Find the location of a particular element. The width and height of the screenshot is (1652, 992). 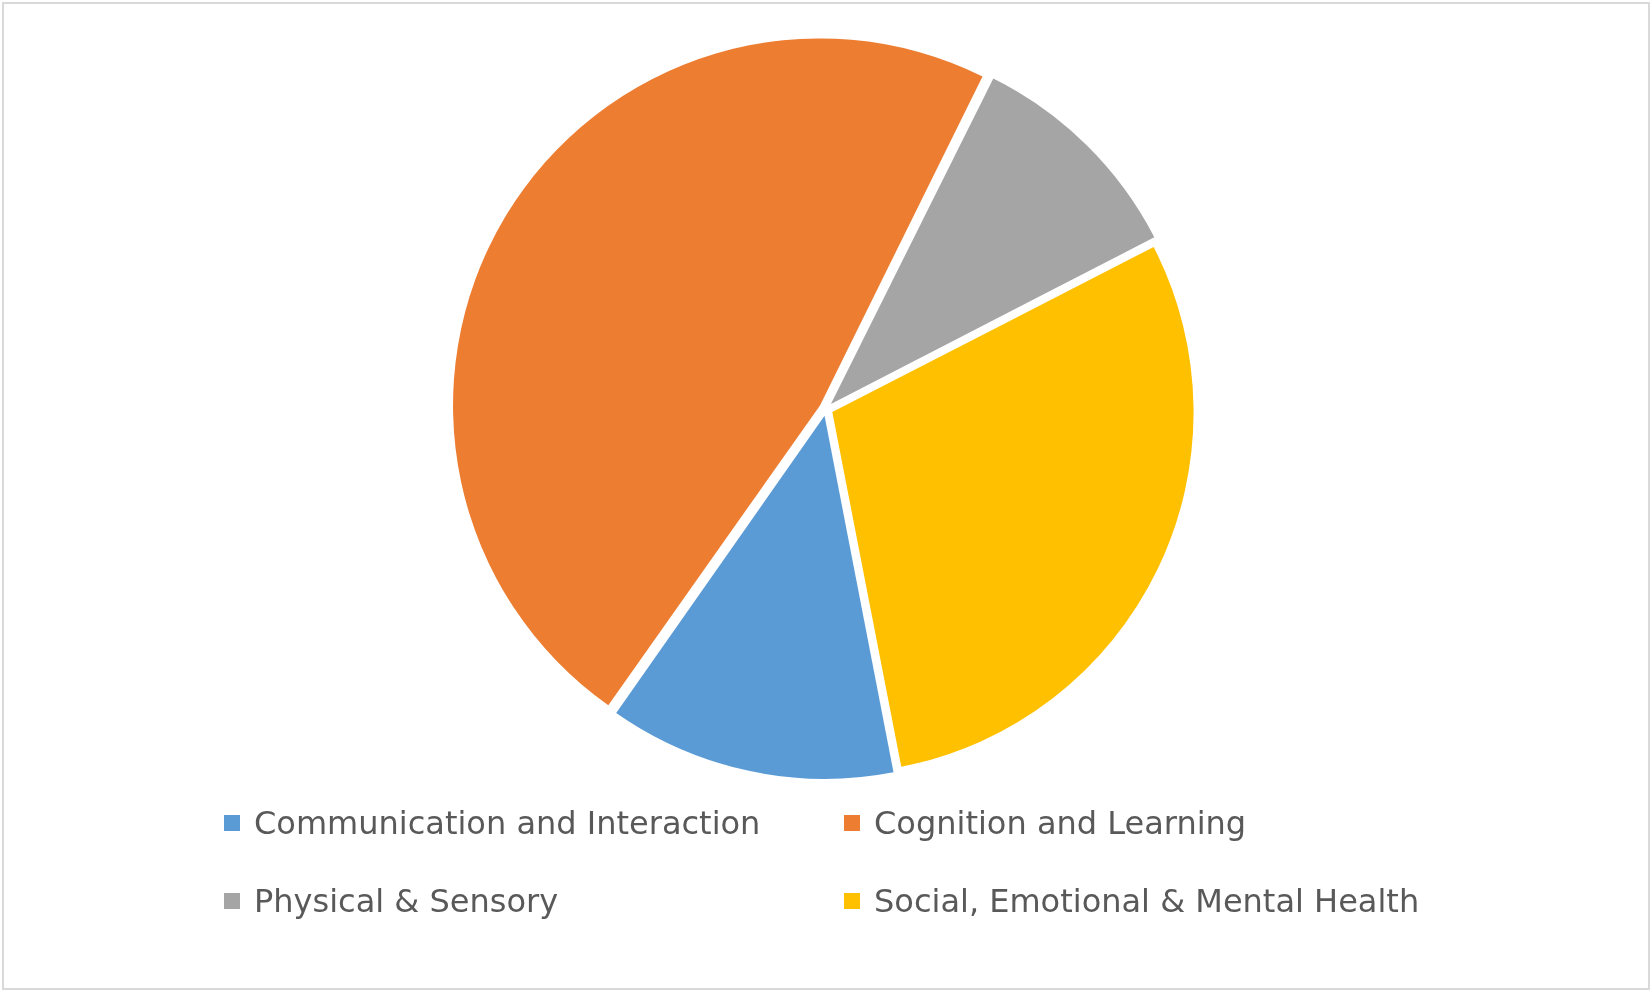

legend-label: Physical & Sensory is located at coordinates (406, 901).